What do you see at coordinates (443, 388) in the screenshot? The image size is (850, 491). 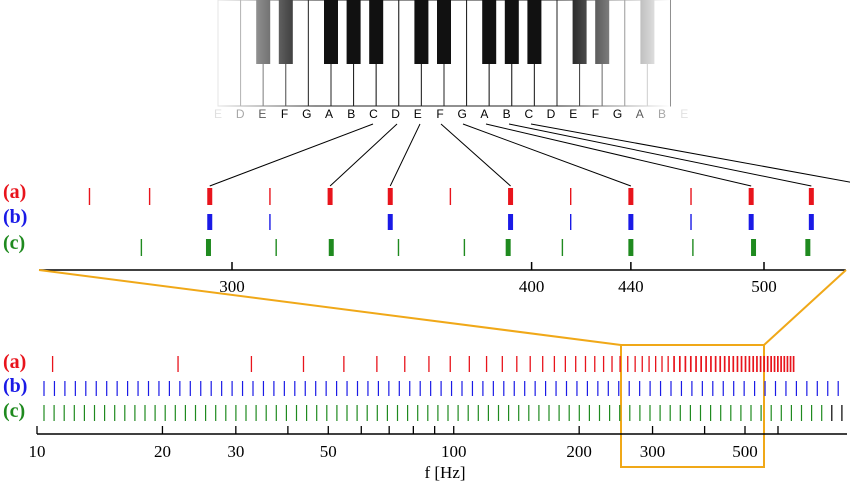 I see `full-scale-ticks` at bounding box center [443, 388].